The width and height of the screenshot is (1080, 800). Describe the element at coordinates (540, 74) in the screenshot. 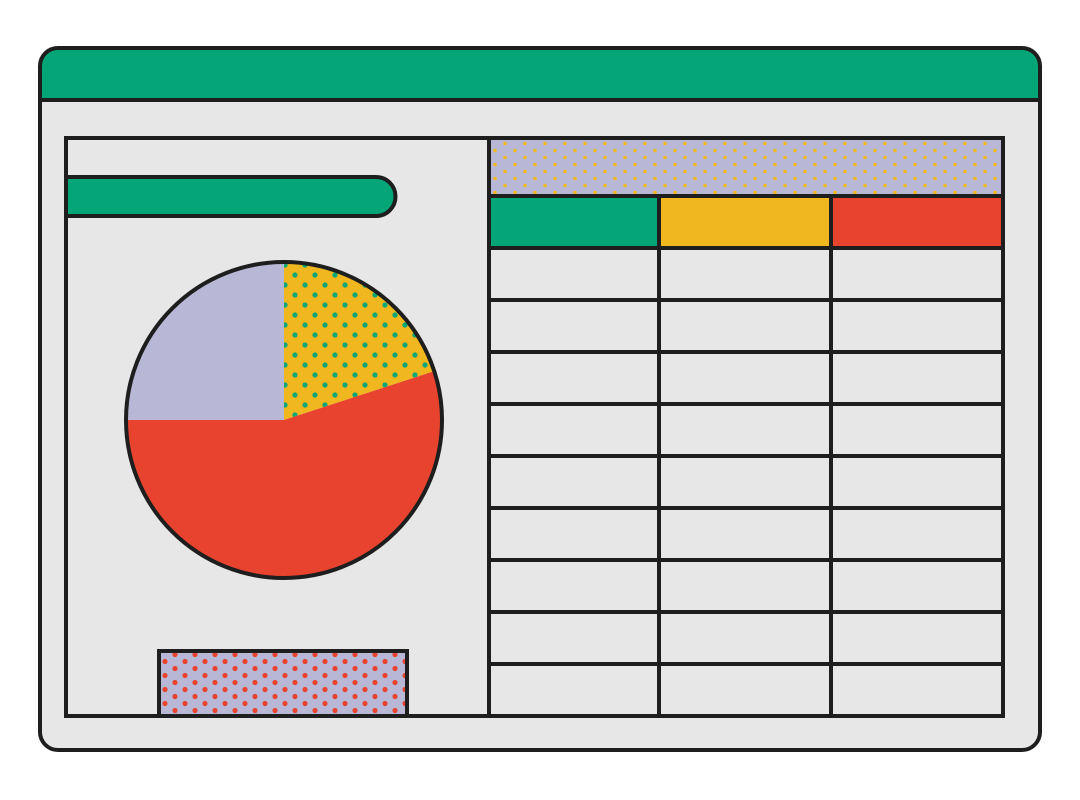

I see `title-bar` at that location.